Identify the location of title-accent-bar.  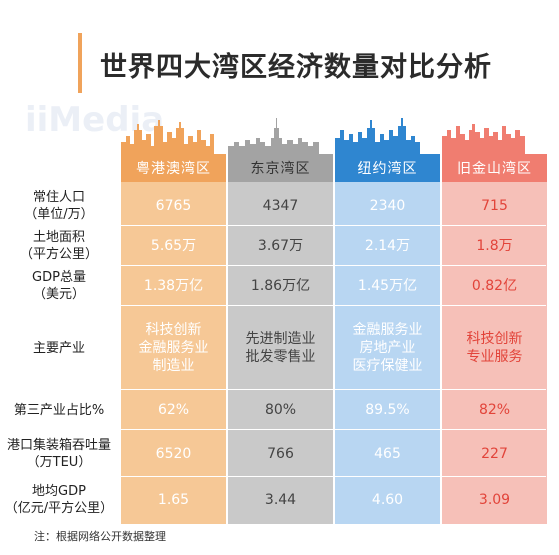
(80, 63).